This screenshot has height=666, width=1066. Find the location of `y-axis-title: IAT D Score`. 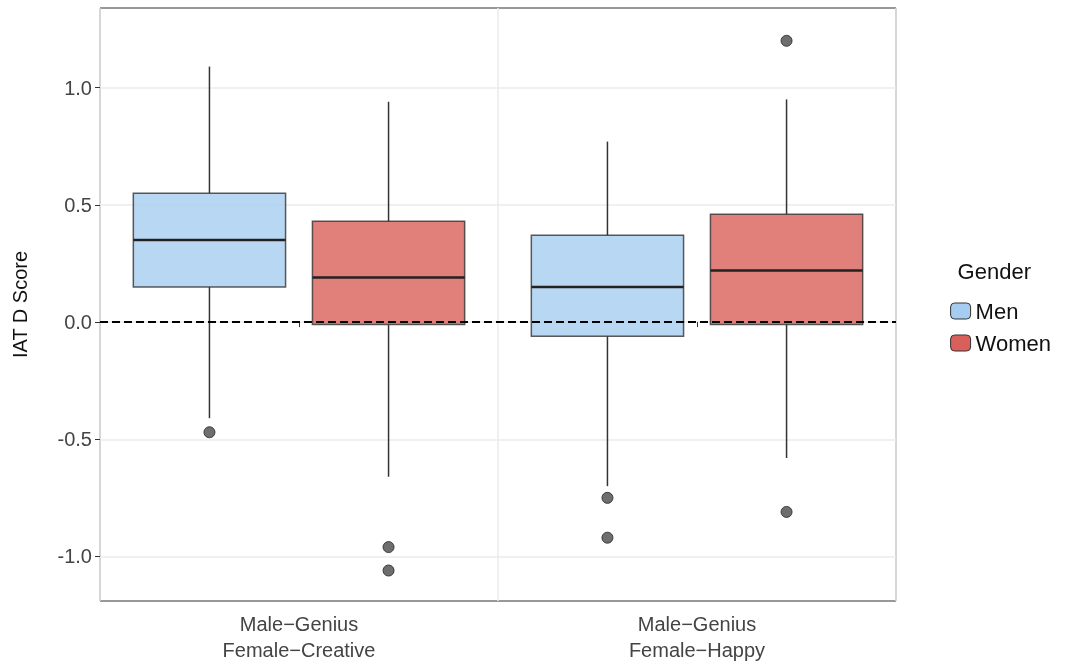

y-axis-title: IAT D Score is located at coordinates (20, 304).